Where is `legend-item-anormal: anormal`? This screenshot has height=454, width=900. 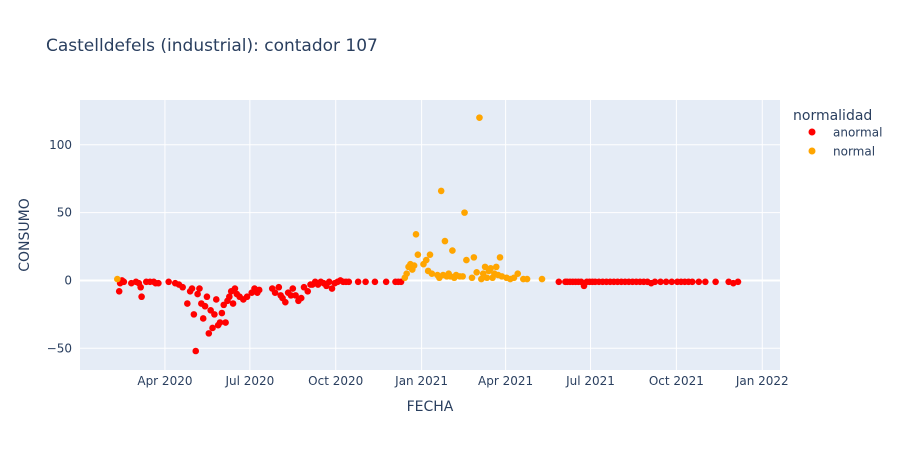 legend-item-anormal: anormal is located at coordinates (845, 133).